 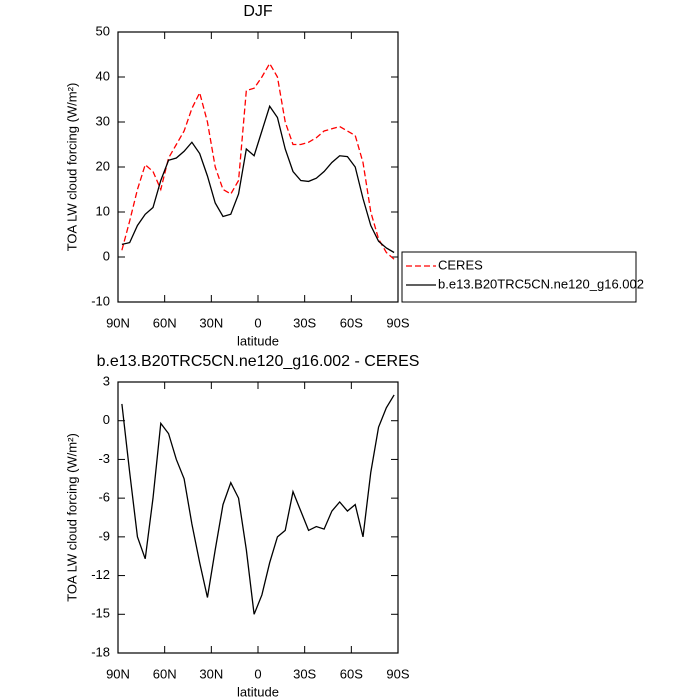 What do you see at coordinates (100, 300) in the screenshot?
I see `y-tick-label: -10` at bounding box center [100, 300].